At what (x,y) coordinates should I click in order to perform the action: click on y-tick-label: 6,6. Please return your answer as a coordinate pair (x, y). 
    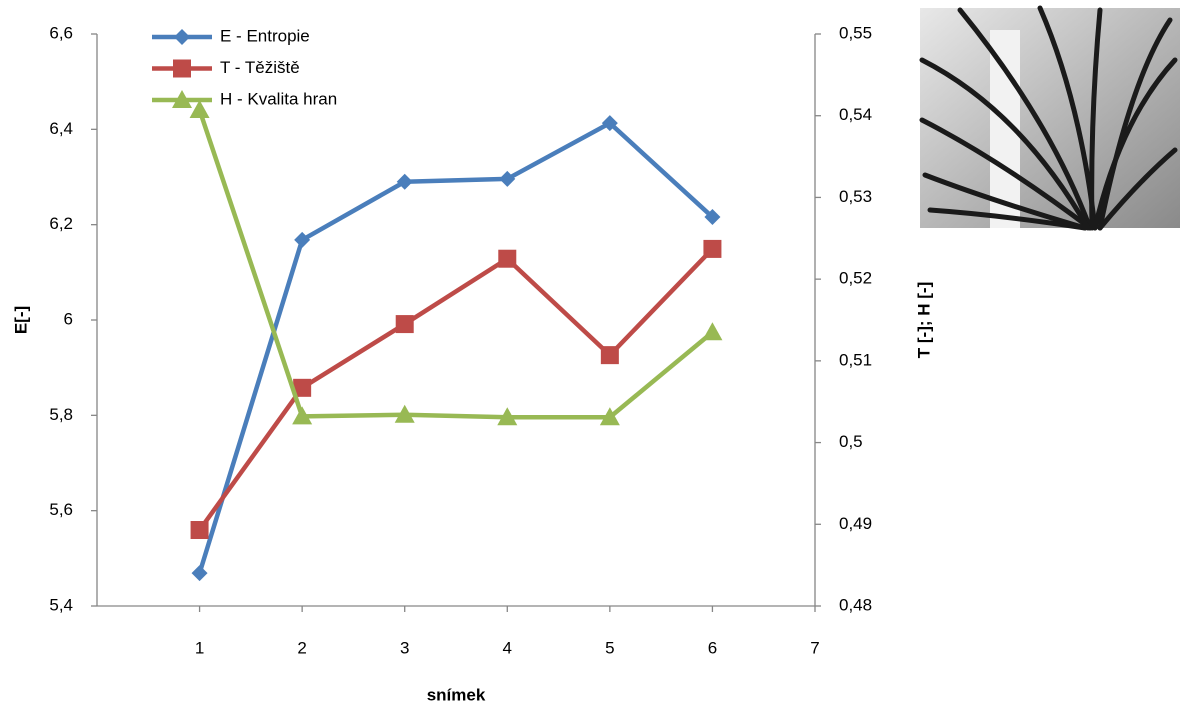
    Looking at the image, I should click on (61, 32).